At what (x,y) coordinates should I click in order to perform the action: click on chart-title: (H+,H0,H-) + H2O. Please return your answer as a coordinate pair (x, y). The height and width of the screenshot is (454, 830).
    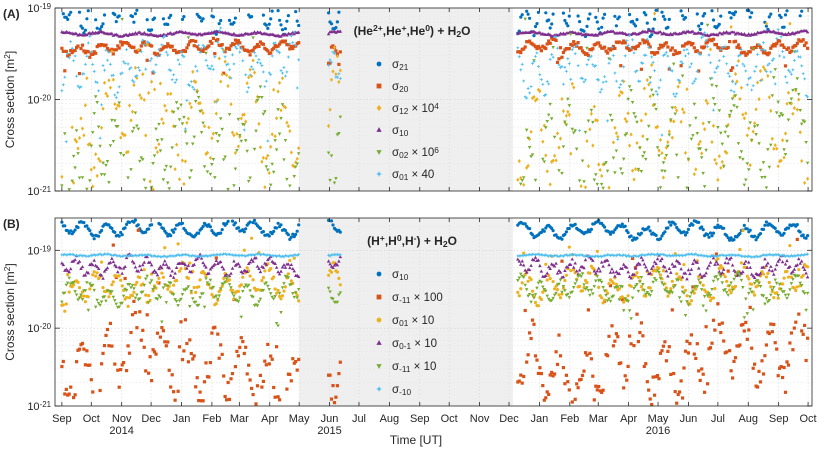
    Looking at the image, I should click on (412, 241).